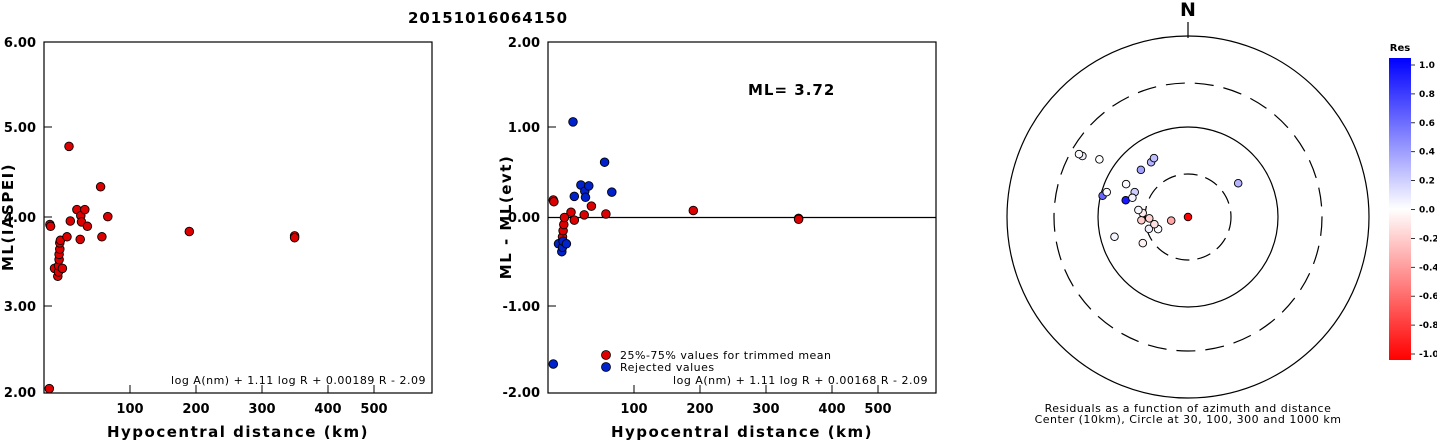  What do you see at coordinates (1188, 10) in the screenshot?
I see `north-label: N` at bounding box center [1188, 10].